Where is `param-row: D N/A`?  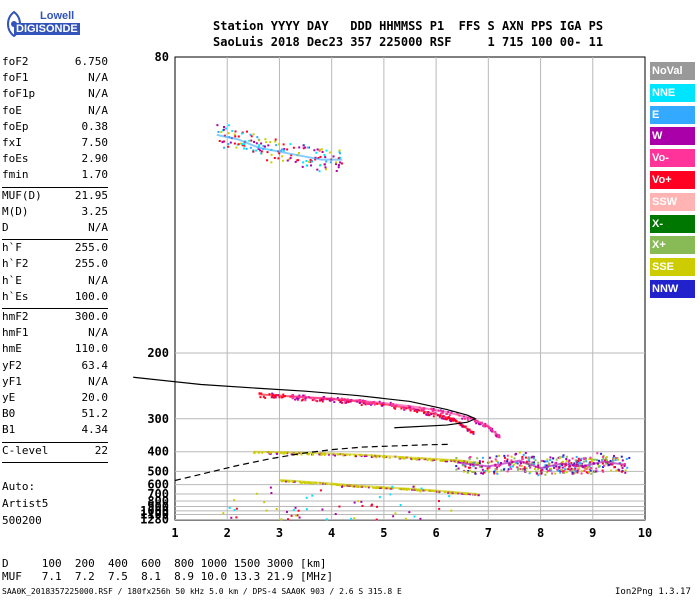
param-row: D N/A is located at coordinates (55, 229).